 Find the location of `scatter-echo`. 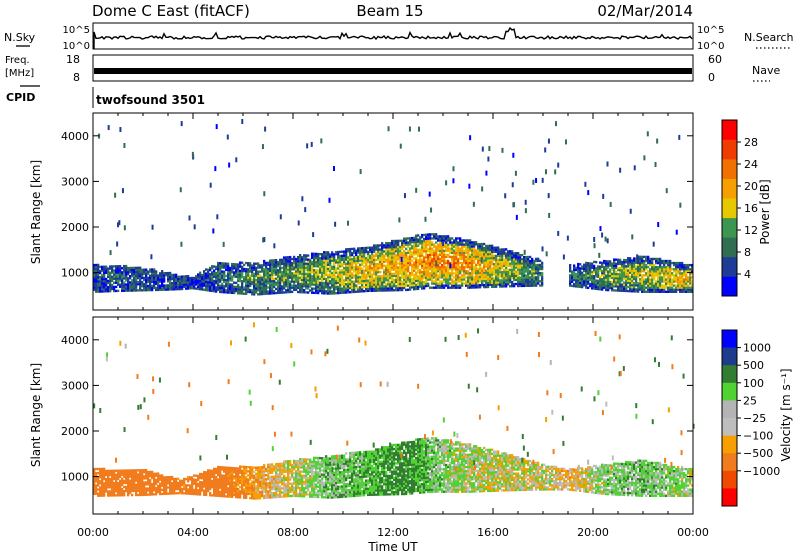

scatter-echo is located at coordinates (505, 196).